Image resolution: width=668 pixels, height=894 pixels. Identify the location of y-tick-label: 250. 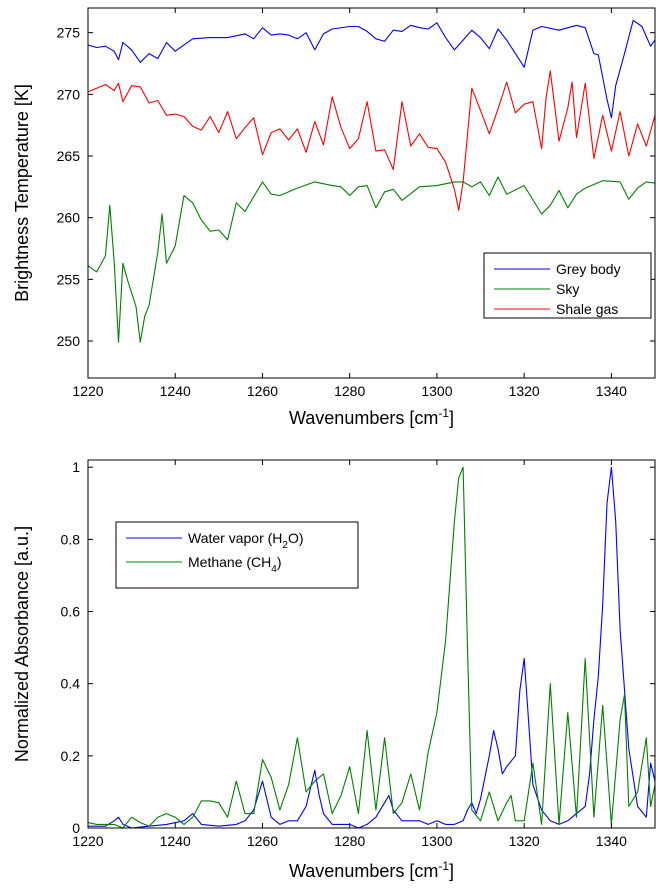
(69, 341).